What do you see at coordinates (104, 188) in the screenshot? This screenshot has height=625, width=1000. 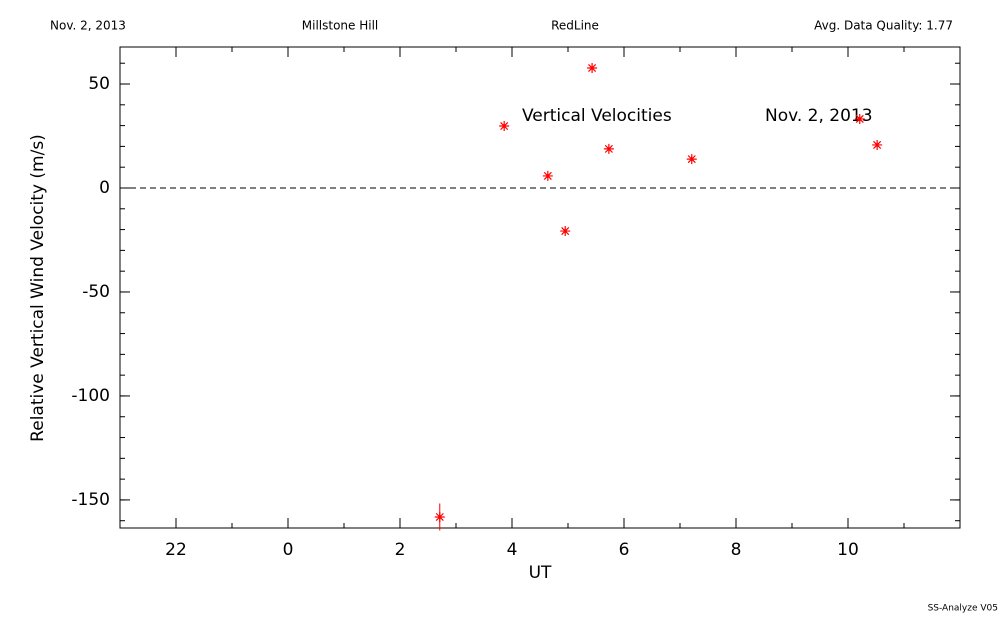 I see `y-tick-label: 0` at bounding box center [104, 188].